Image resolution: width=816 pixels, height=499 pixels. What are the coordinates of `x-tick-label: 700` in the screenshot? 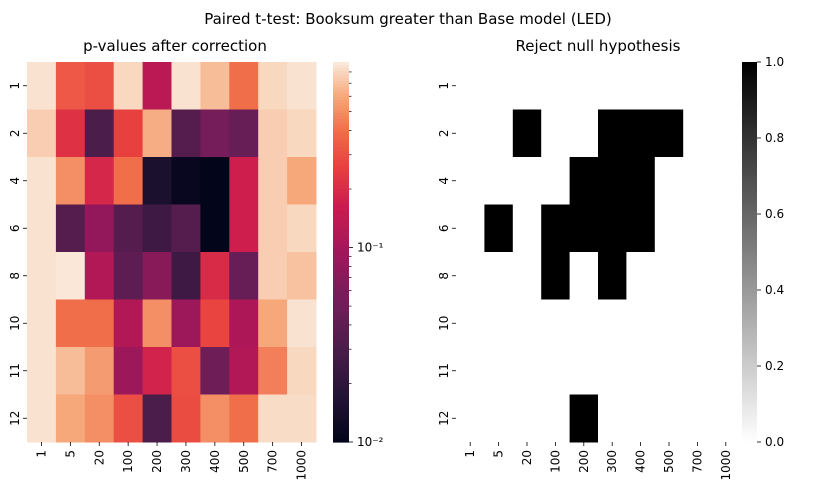 It's located at (697, 461).